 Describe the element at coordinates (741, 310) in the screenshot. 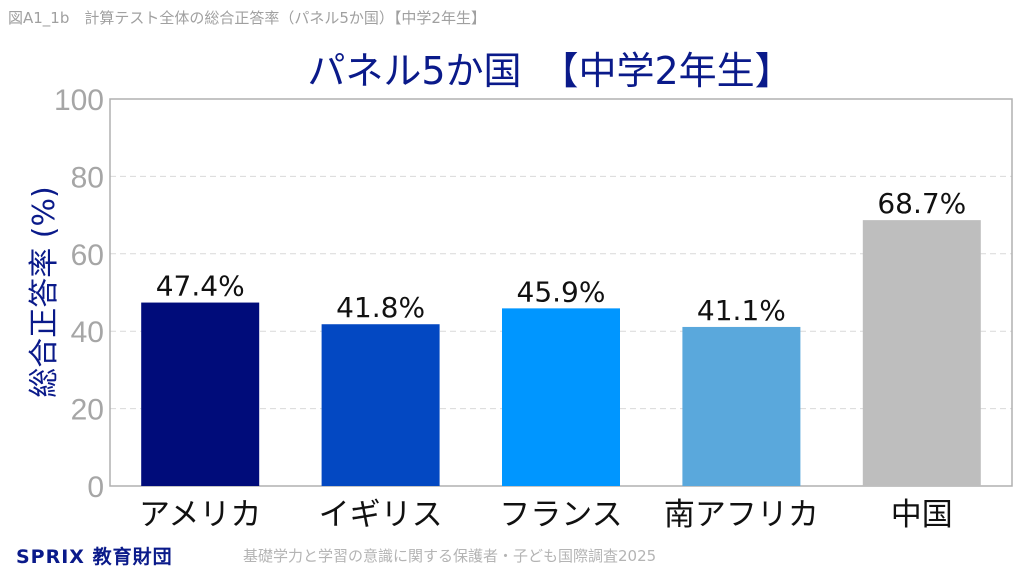

I see `data-label: 41.1%` at that location.